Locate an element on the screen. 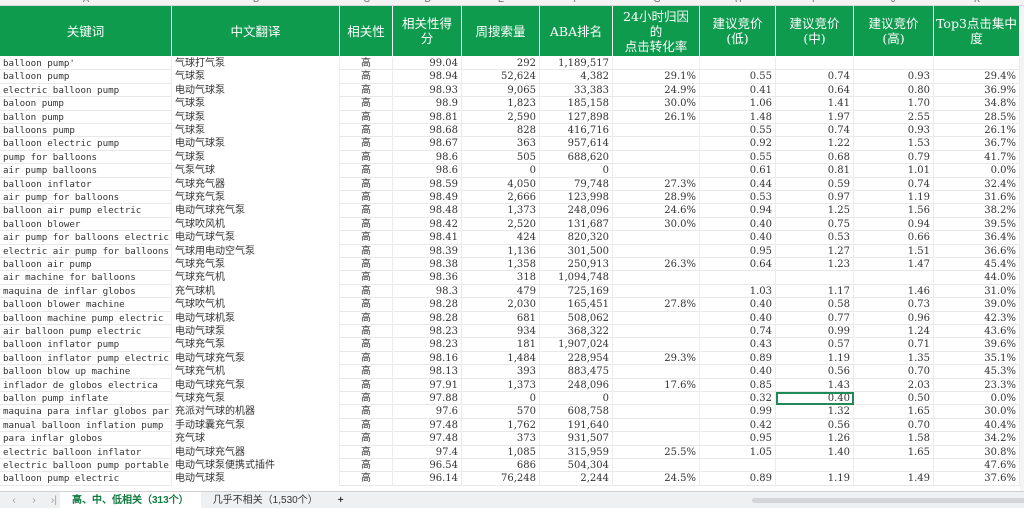 Image resolution: width=1024 pixels, height=509 pixels. cell-bid-mid: 0.68 is located at coordinates (815, 157).